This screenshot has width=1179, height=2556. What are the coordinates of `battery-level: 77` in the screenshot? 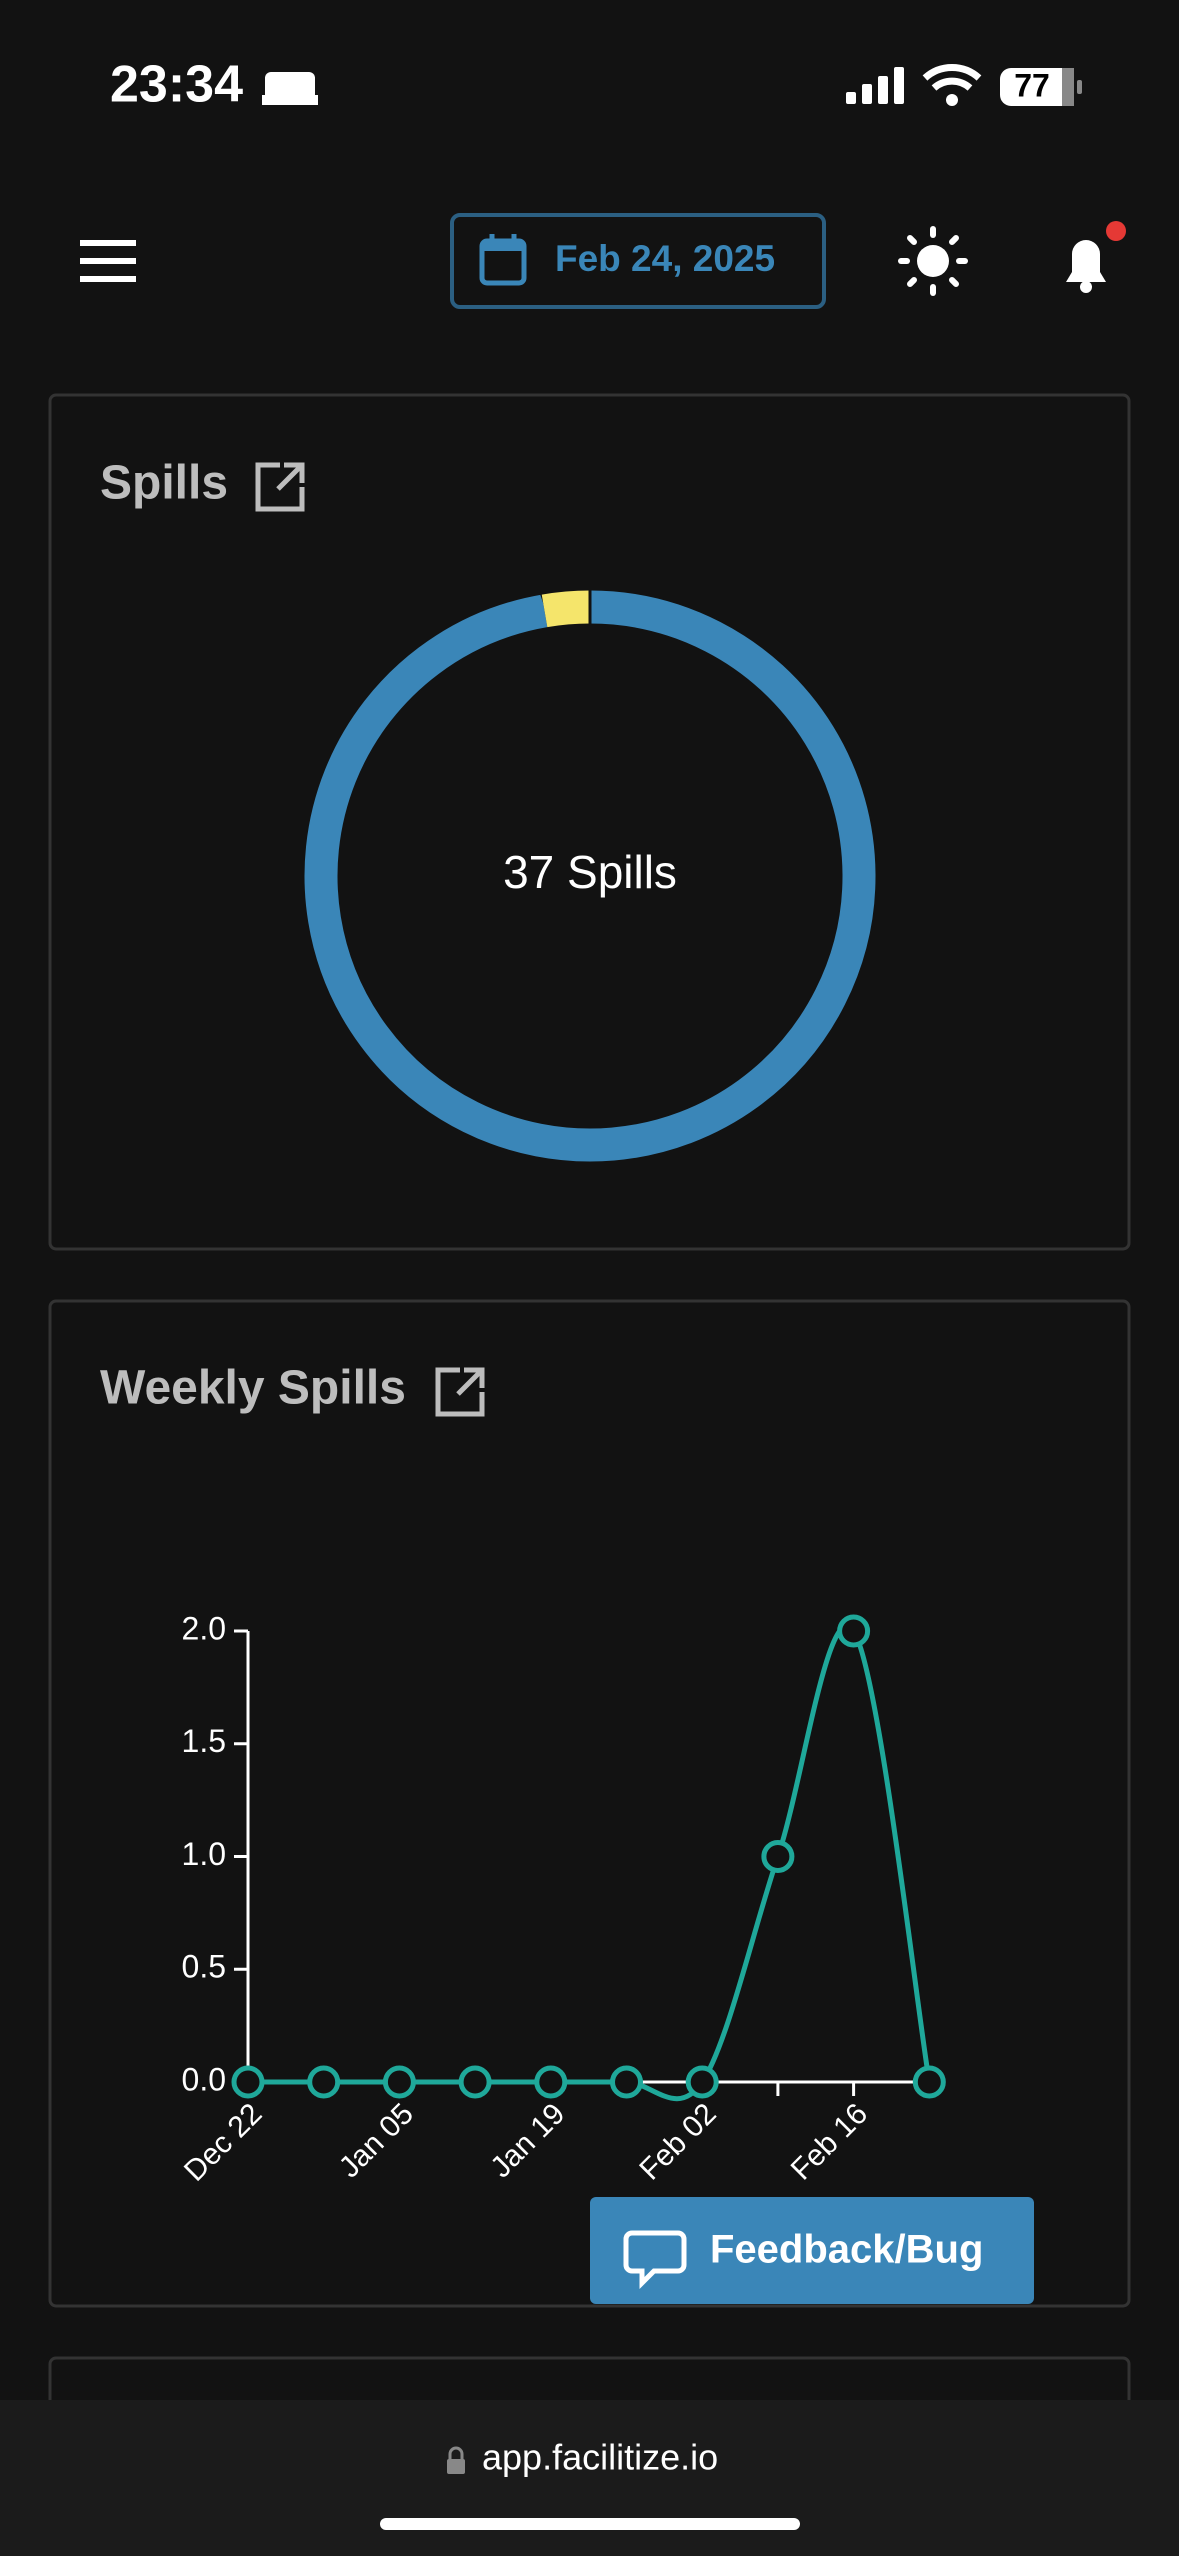 It's located at (1032, 85).